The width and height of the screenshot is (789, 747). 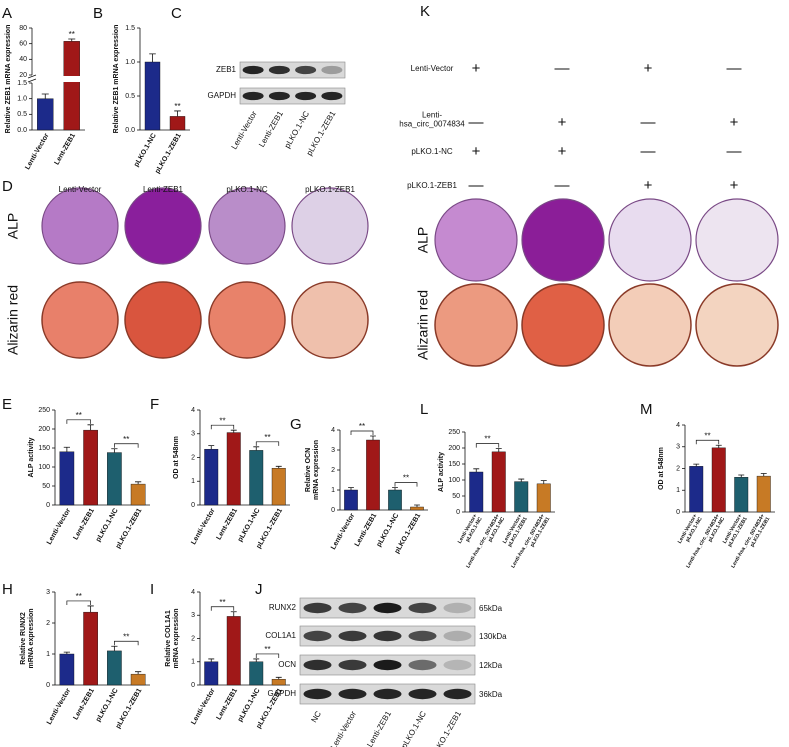 What do you see at coordinates (130, 96) in the screenshot?
I see `y-tick-label: 0.5` at bounding box center [130, 96].